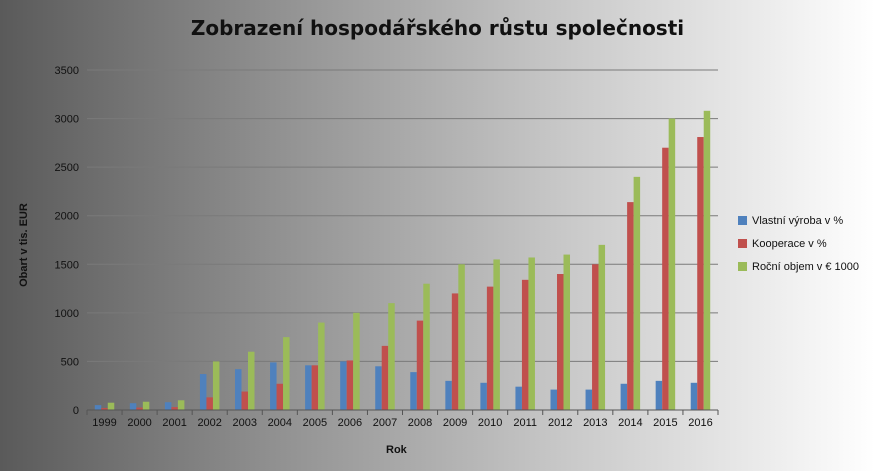 The image size is (875, 471). What do you see at coordinates (70, 362) in the screenshot?
I see `y-tick-label: 500` at bounding box center [70, 362].